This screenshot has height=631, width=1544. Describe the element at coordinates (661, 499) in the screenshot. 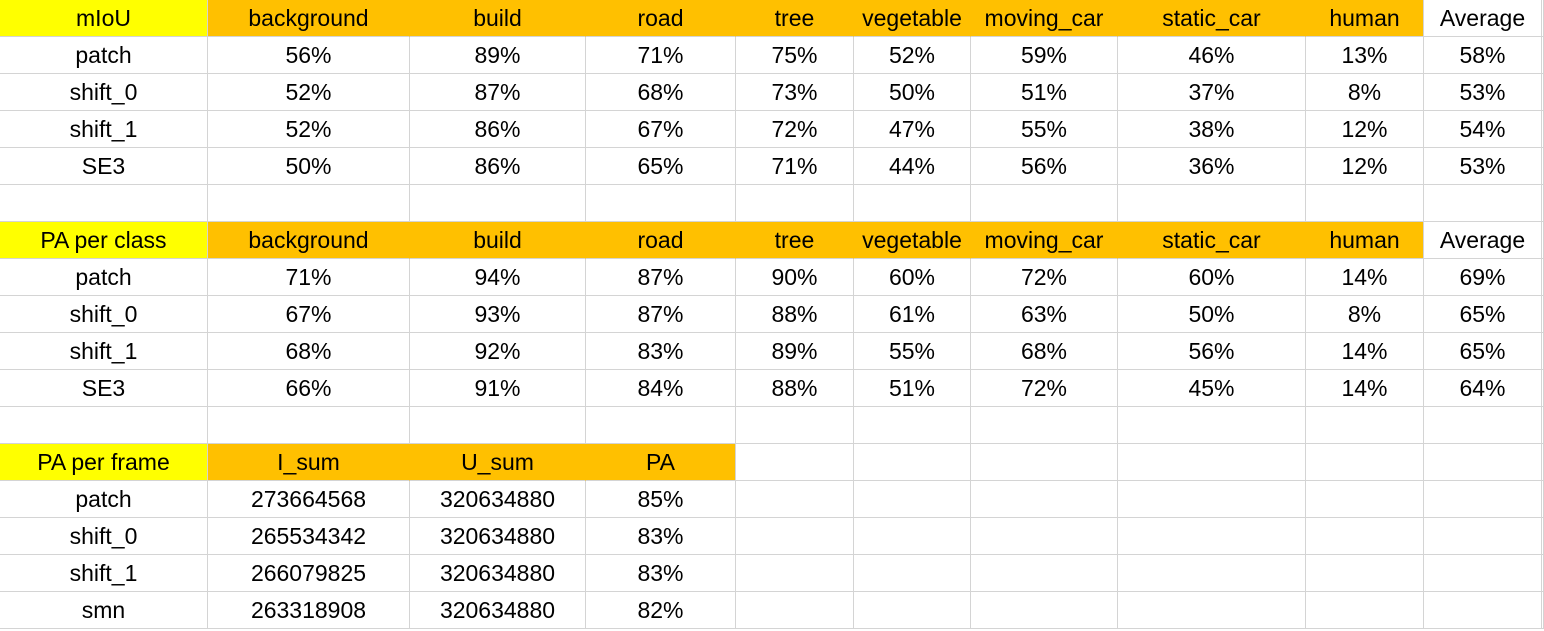

I see `table-cell: 85%` at that location.